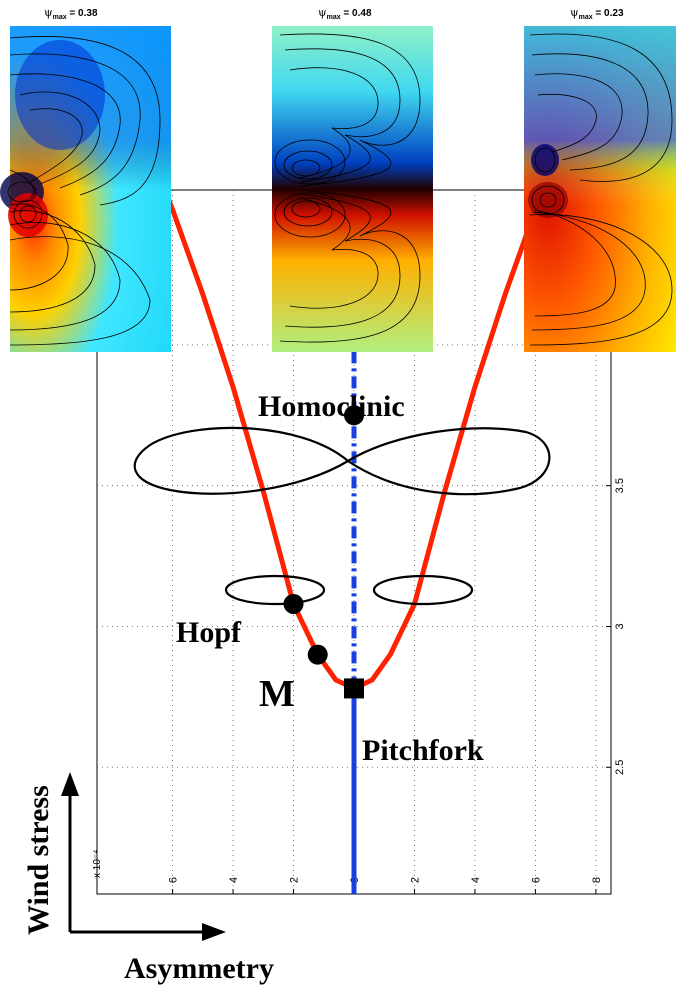  I want to click on limit-cycle-sketches, so click(342, 516).